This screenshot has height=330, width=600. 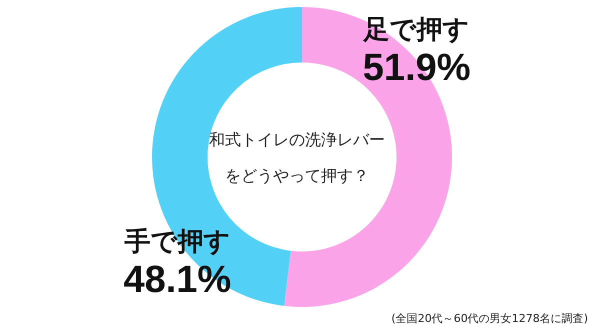 What do you see at coordinates (416, 29) in the screenshot?
I see `slice-label: 足で押す` at bounding box center [416, 29].